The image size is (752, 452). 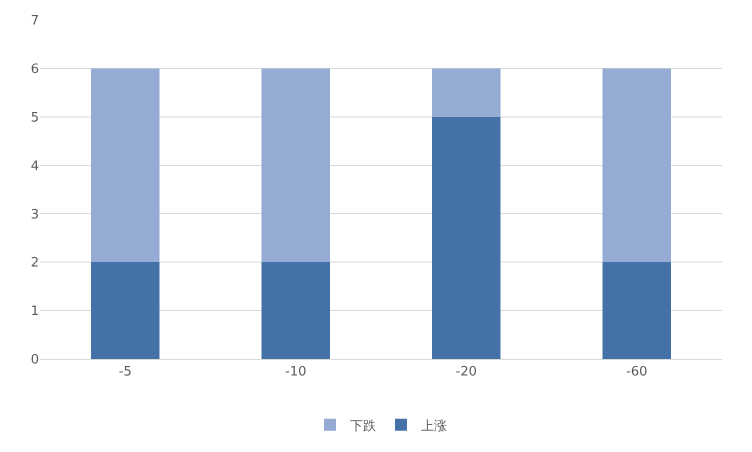 What do you see at coordinates (34, 263) in the screenshot?
I see `y-tick-label: 2` at bounding box center [34, 263].